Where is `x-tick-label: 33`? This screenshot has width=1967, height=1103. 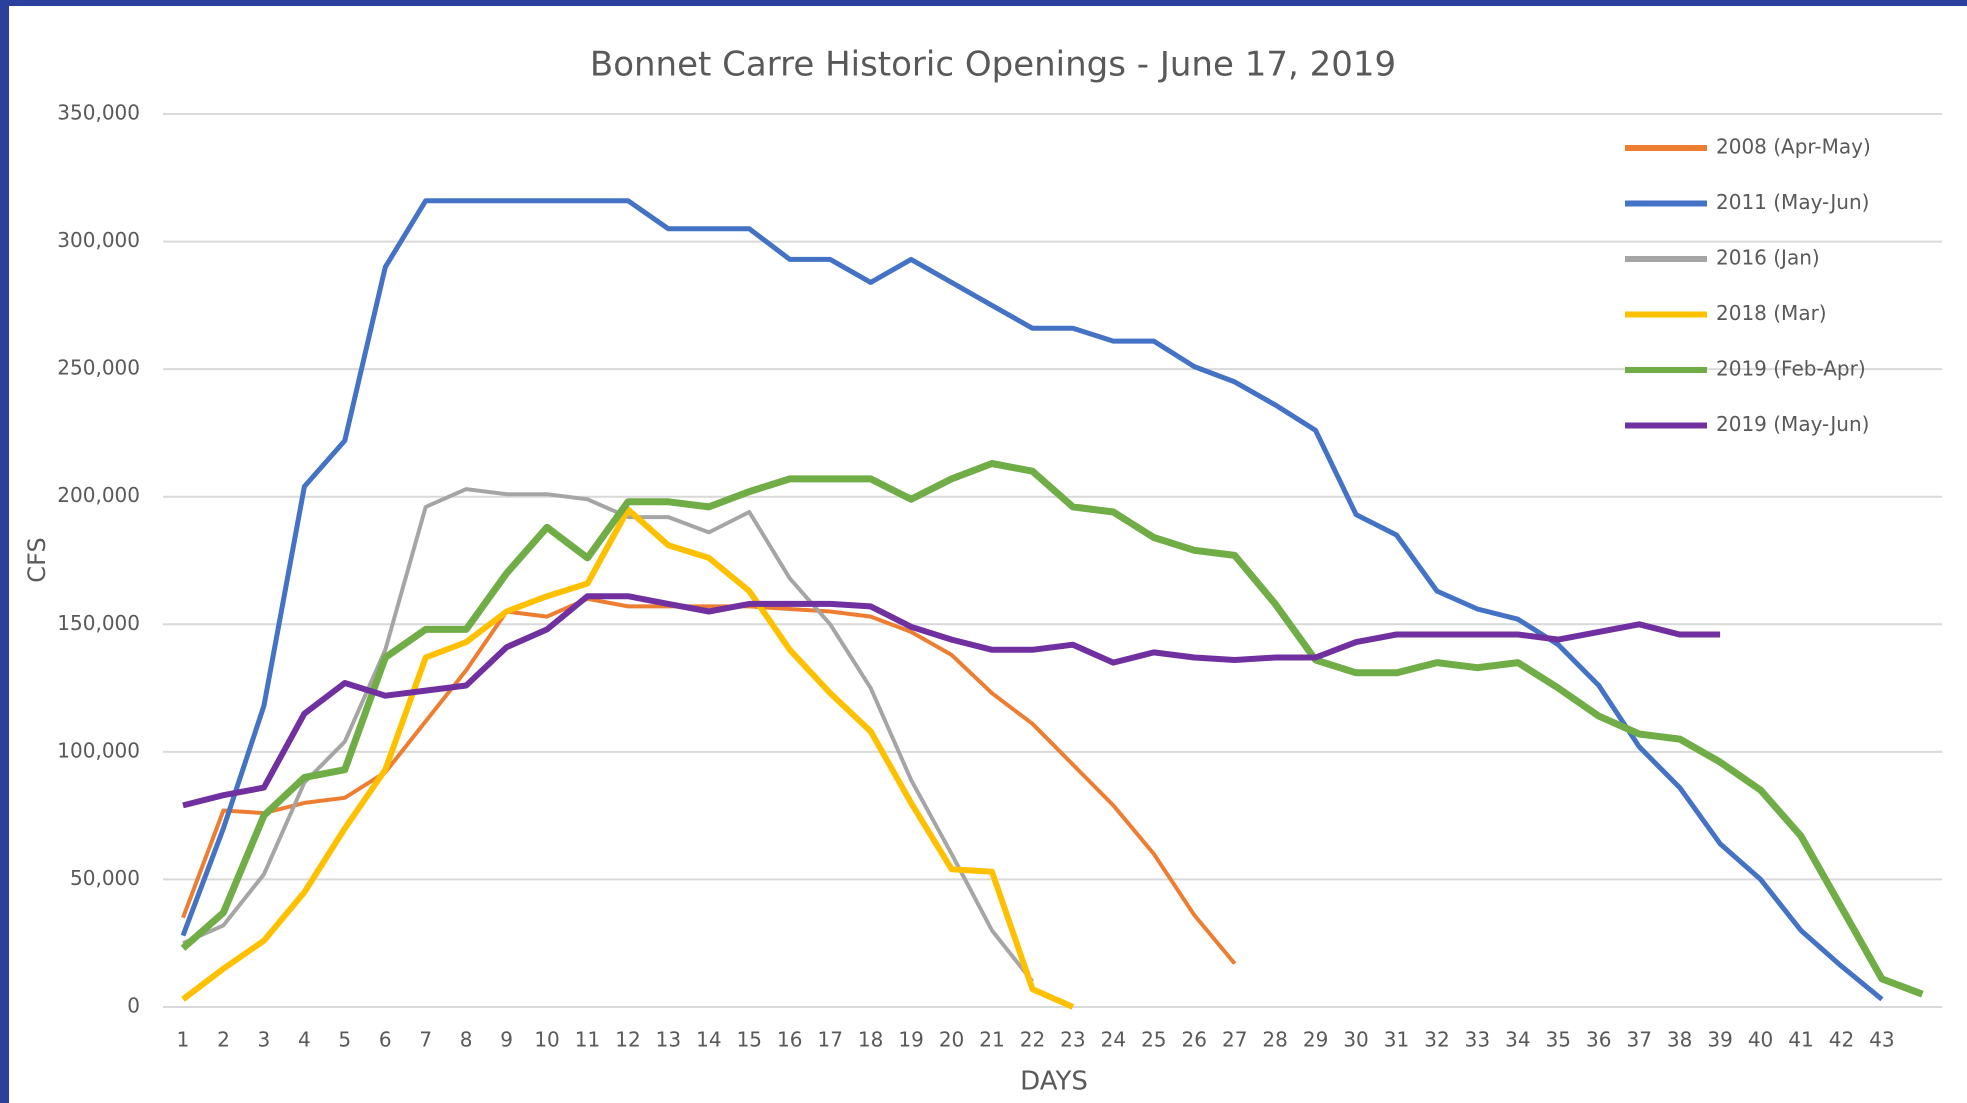
x-tick-label: 33 is located at coordinates (1477, 1040).